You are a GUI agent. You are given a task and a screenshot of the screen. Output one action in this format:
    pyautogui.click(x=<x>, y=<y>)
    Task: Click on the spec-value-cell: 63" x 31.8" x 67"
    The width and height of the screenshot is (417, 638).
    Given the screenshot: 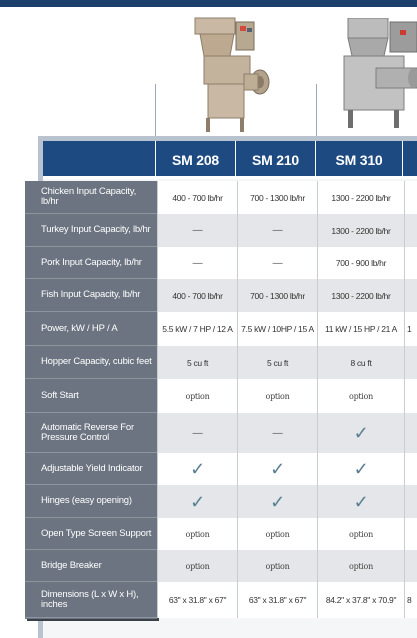 What is the action you would take?
    pyautogui.click(x=197, y=600)
    